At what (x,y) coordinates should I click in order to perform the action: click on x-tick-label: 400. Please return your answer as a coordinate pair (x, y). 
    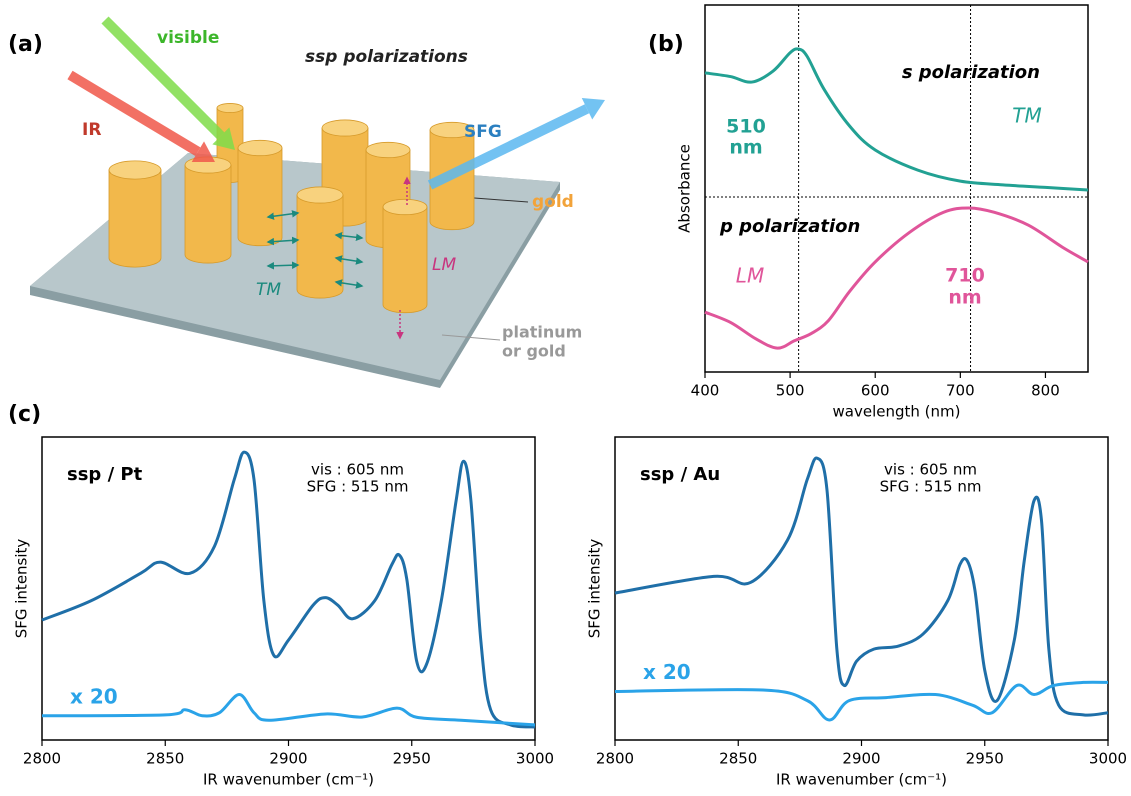
    Looking at the image, I should click on (705, 391).